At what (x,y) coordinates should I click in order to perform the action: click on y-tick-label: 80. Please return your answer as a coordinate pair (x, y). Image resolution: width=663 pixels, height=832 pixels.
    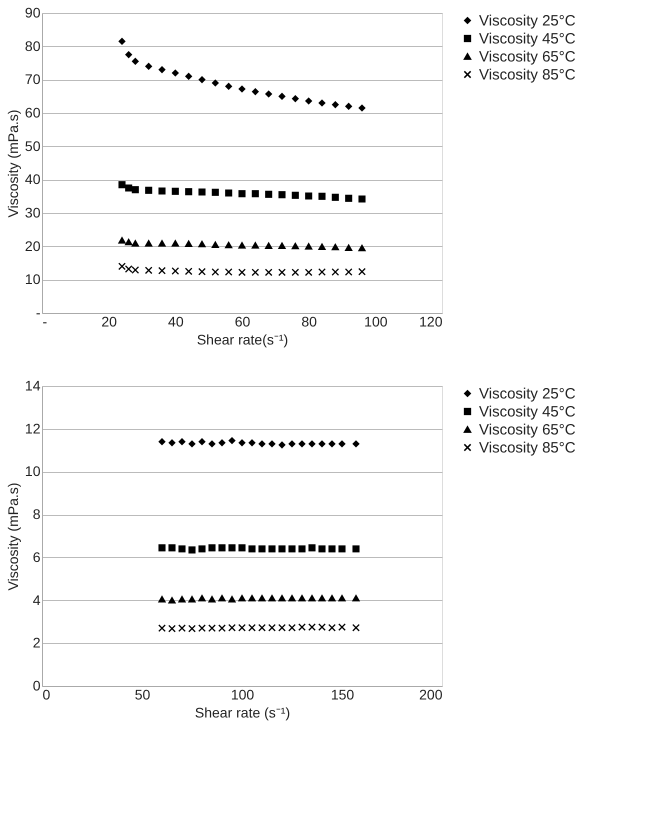
    Looking at the image, I should click on (32, 46).